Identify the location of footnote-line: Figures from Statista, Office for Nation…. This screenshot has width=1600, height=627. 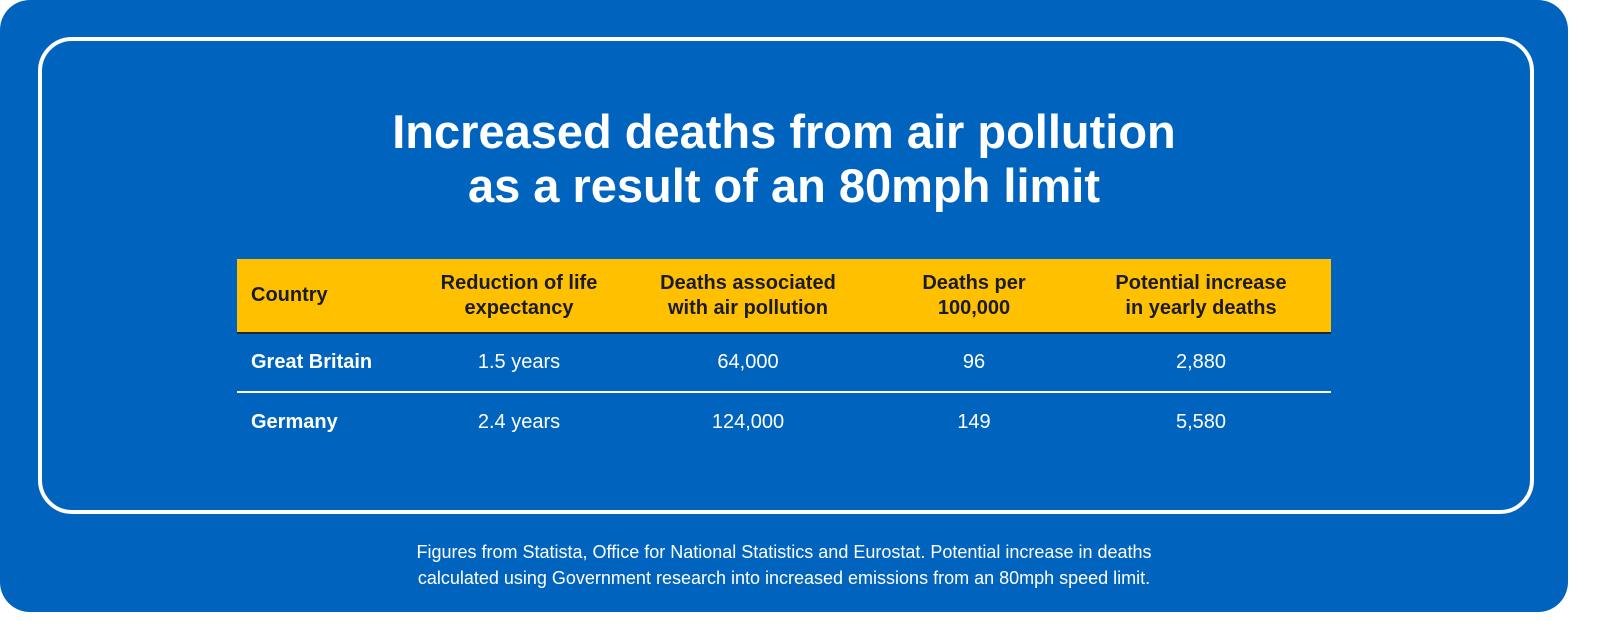
(784, 552).